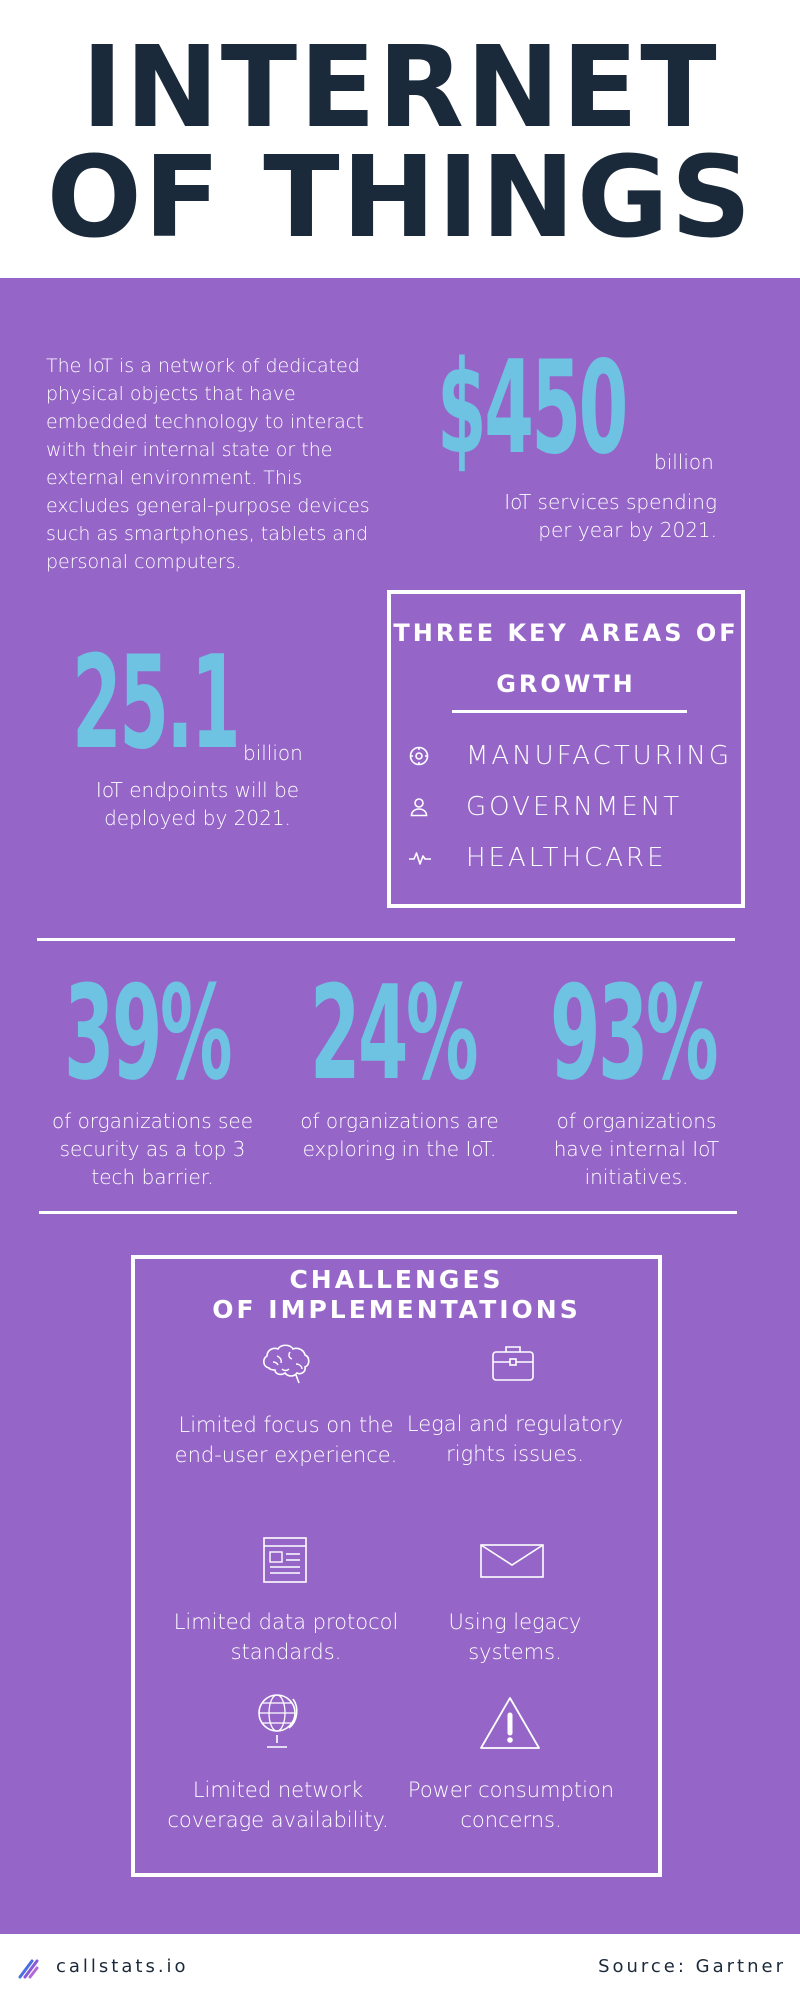  Describe the element at coordinates (396, 1309) in the screenshot. I see `challenges-title-line-2: OF IMPLEMENTATIONS` at that location.